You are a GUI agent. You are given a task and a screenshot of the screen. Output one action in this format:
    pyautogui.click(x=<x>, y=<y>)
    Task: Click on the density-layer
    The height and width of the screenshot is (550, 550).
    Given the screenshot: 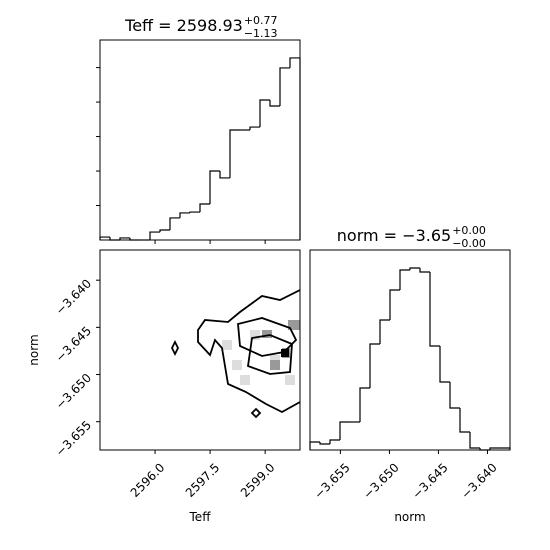 What is the action you would take?
    pyautogui.click(x=235, y=354)
    